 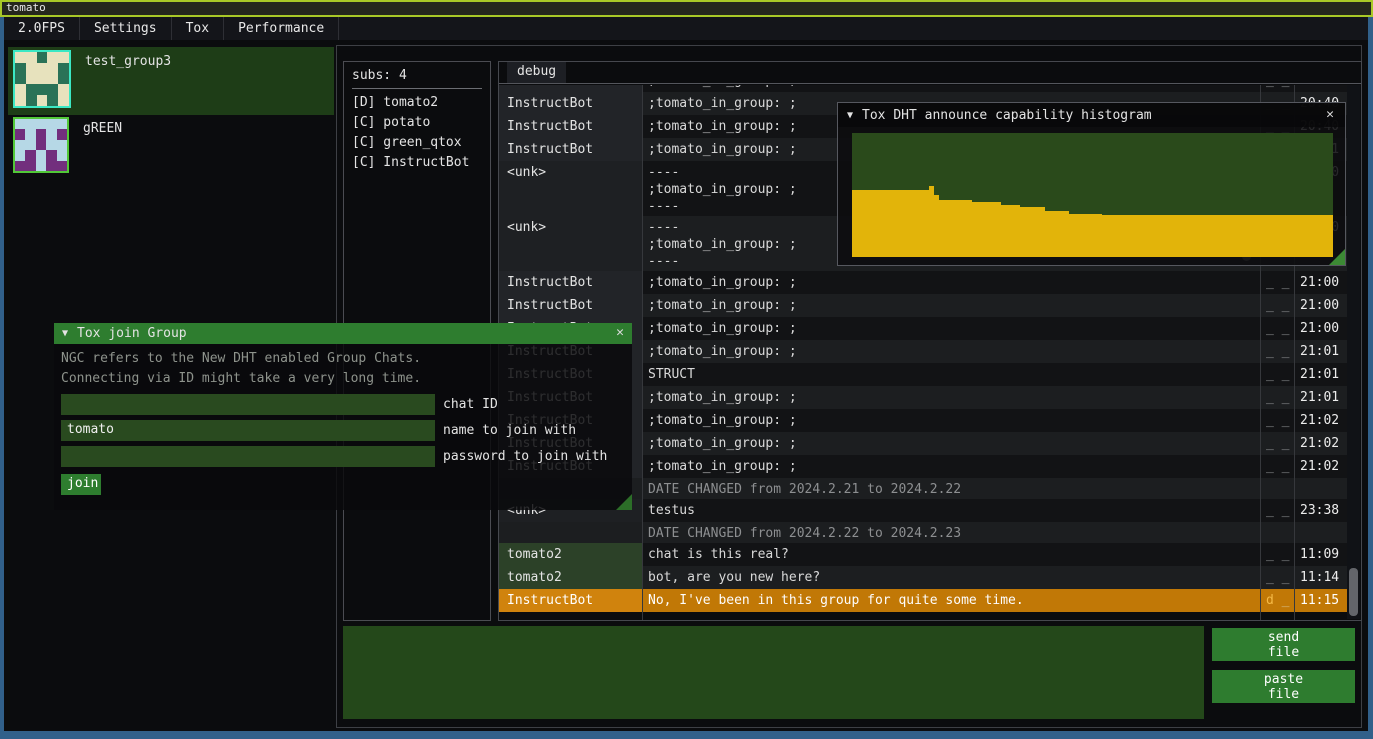 What do you see at coordinates (248, 456) in the screenshot?
I see `join-password-input` at bounding box center [248, 456].